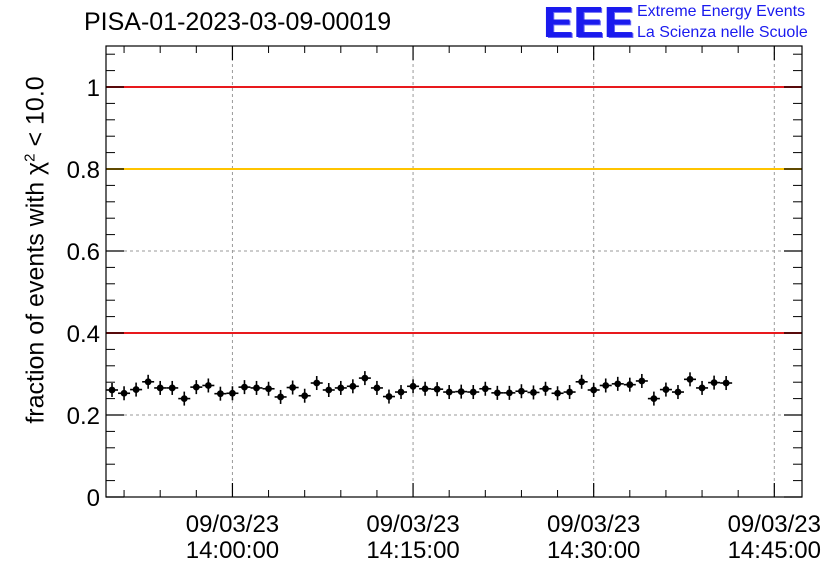  I want to click on y-axis-label: fraction of events with χ2 < 10.0, so click(35, 249).